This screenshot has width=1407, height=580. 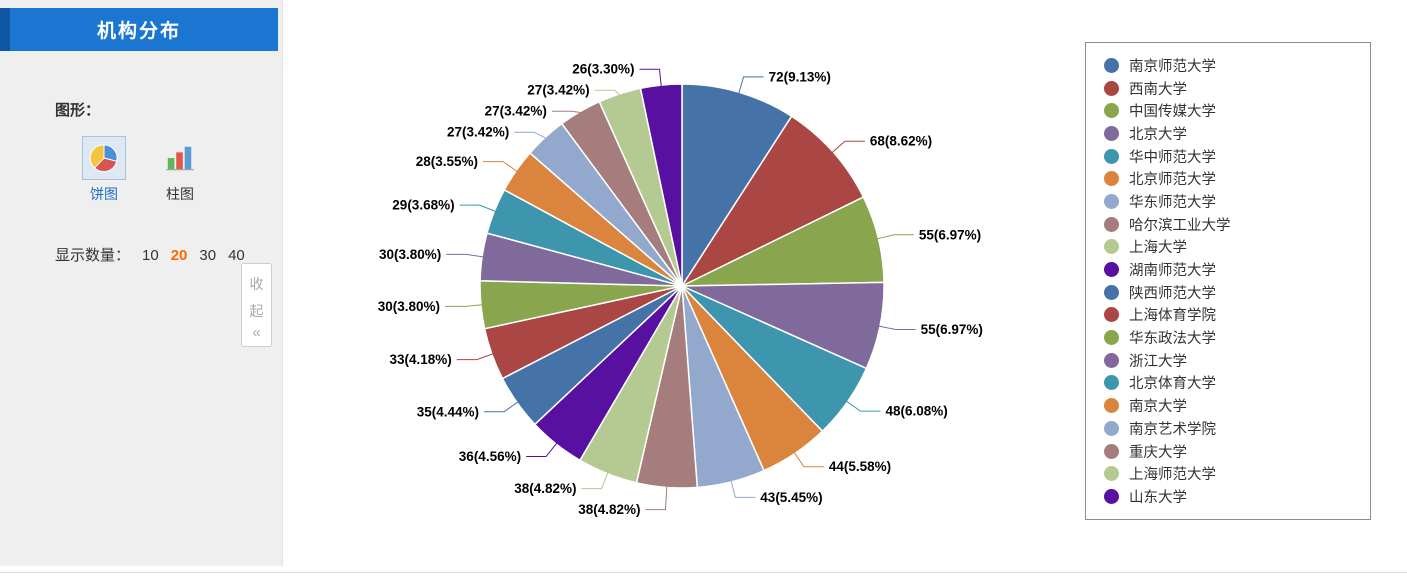 What do you see at coordinates (1172, 271) in the screenshot?
I see `legend-label: 湖南师范大学` at bounding box center [1172, 271].